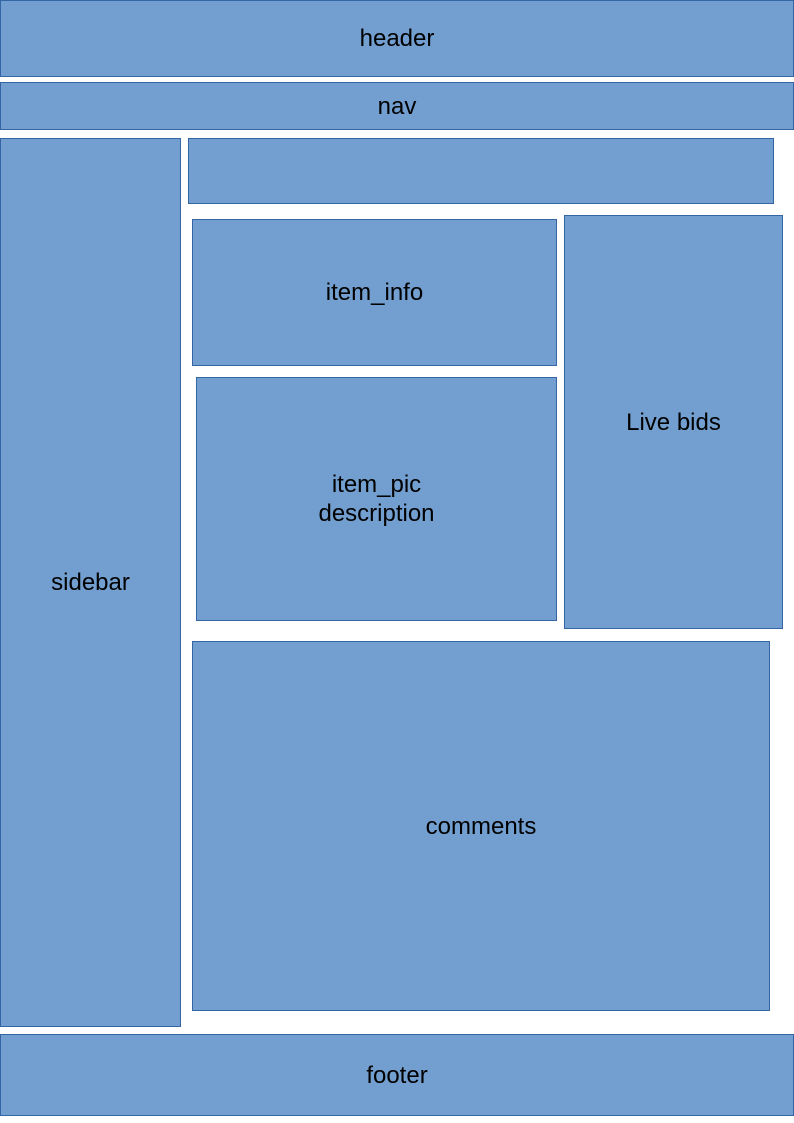 Image resolution: width=794 pixels, height=1123 pixels. I want to click on nav-block: nav, so click(397, 106).